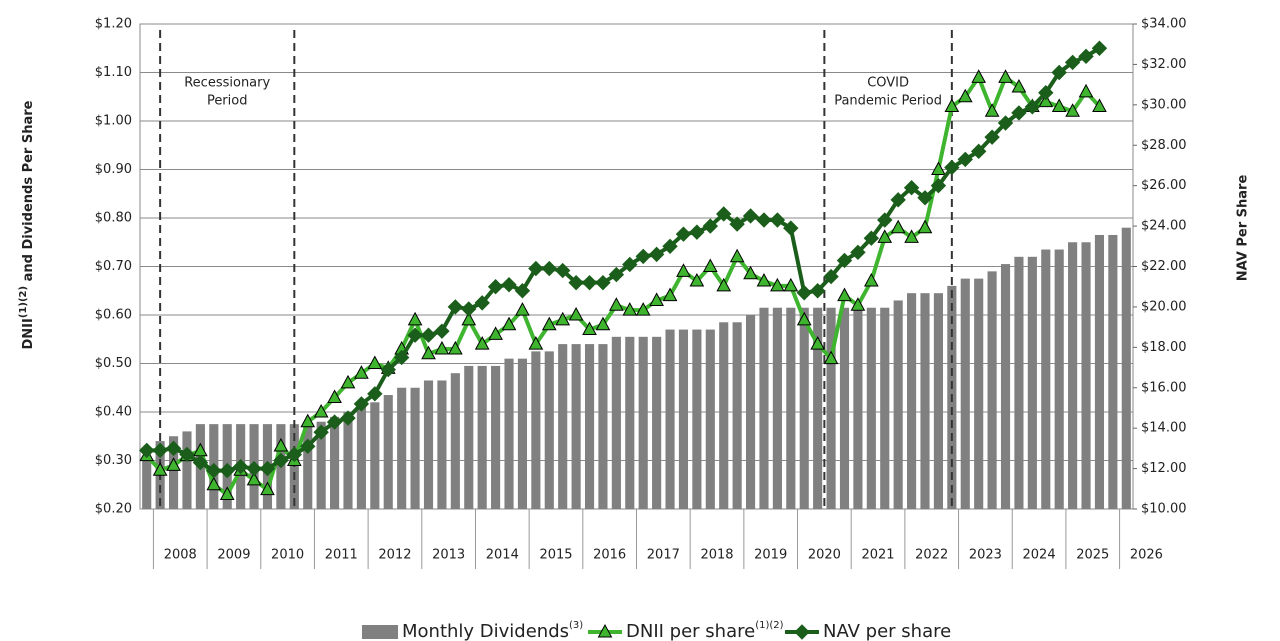 The width and height of the screenshot is (1280, 641). I want to click on y-label-rest: and Dividends Per Share, so click(28, 193).